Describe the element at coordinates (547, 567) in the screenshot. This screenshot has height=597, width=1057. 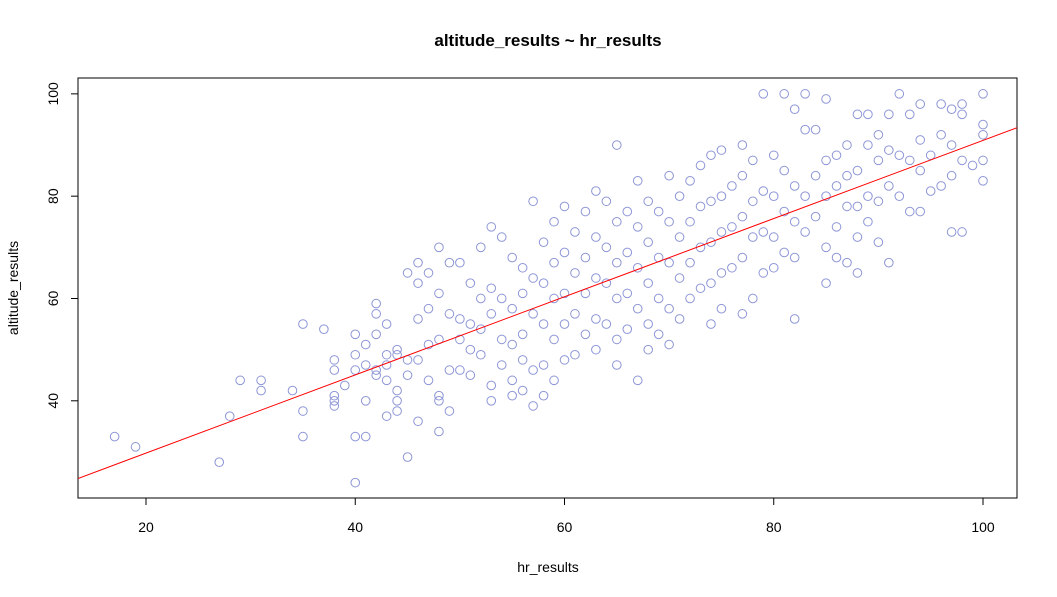
I see `x-axis-label: hr_results` at that location.